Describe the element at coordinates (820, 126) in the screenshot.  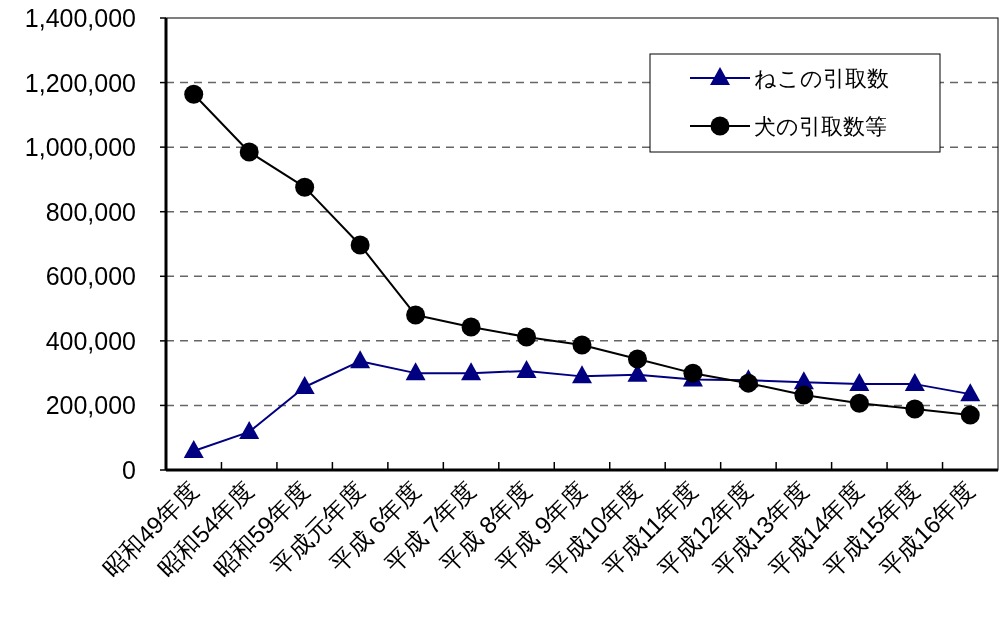
I see `legend-label: 犬の引取数等` at that location.